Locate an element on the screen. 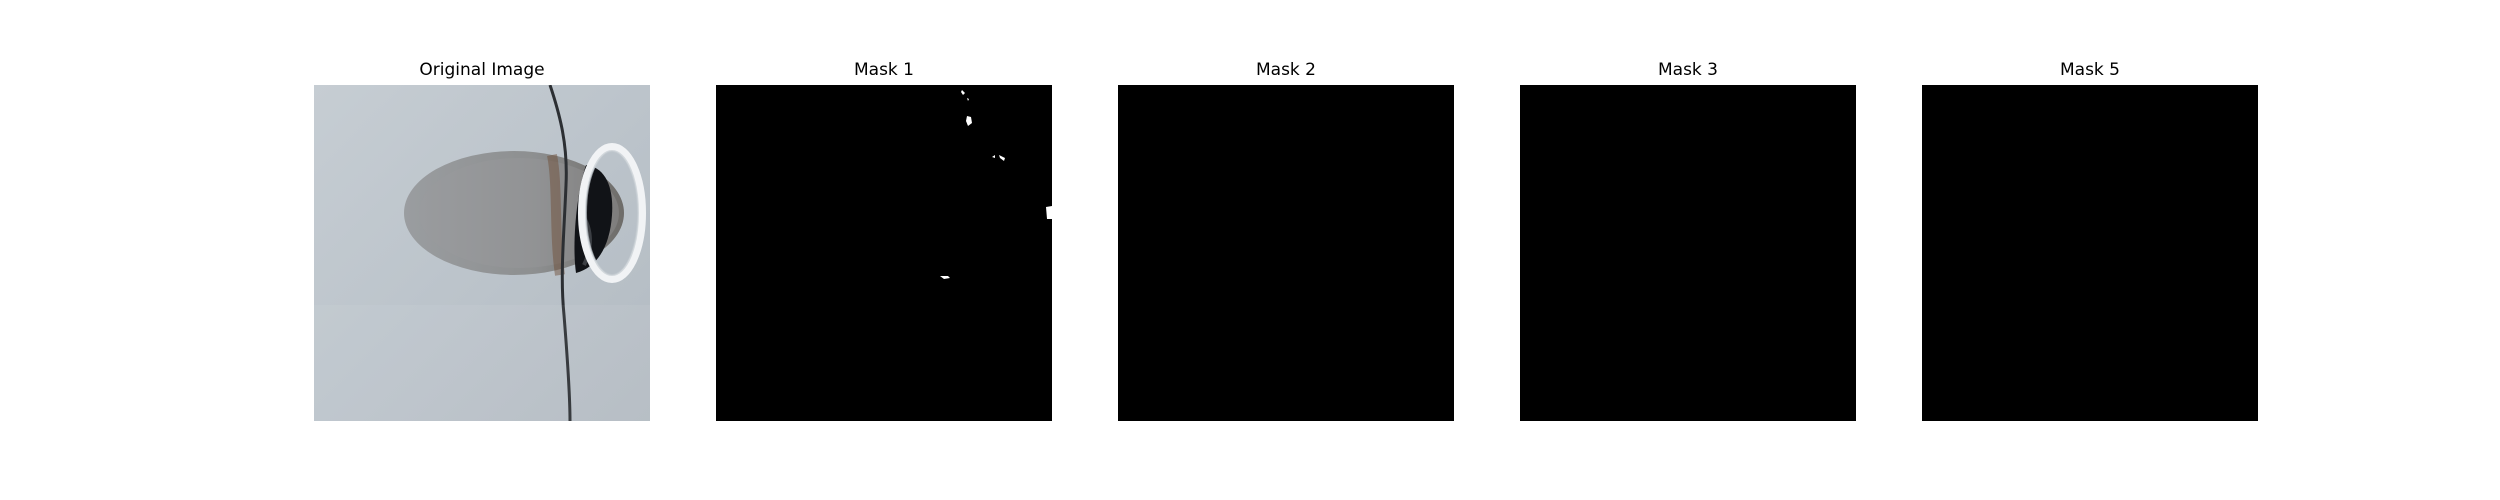  panel-mask-1: Mask 1 is located at coordinates (884, 215).